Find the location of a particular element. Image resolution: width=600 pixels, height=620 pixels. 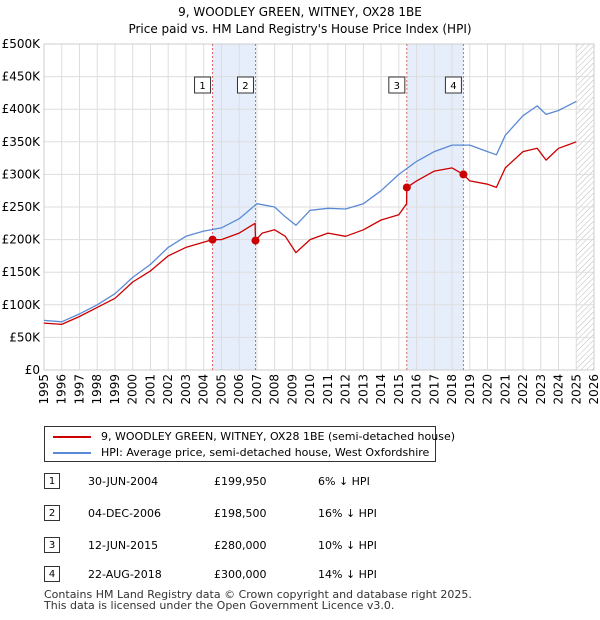

x-tick-label: 2017 is located at coordinates (434, 389).